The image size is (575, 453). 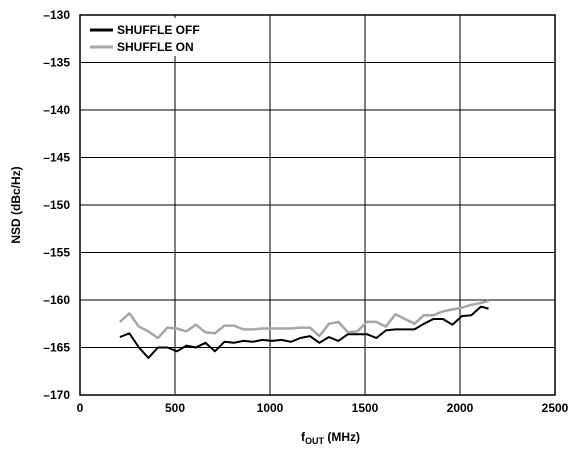 What do you see at coordinates (56, 158) in the screenshot?
I see `y-tick-label: –145` at bounding box center [56, 158].